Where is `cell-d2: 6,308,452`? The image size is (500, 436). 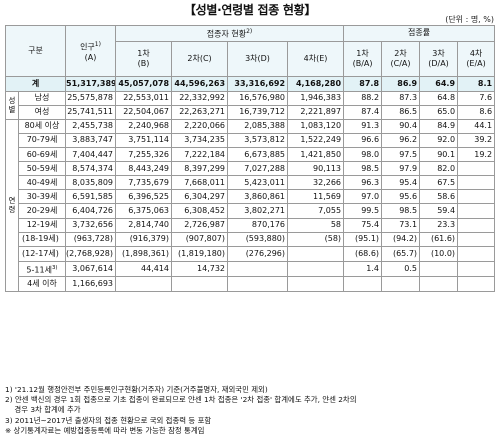 cell-d2: 6,308,452 is located at coordinates (200, 211).